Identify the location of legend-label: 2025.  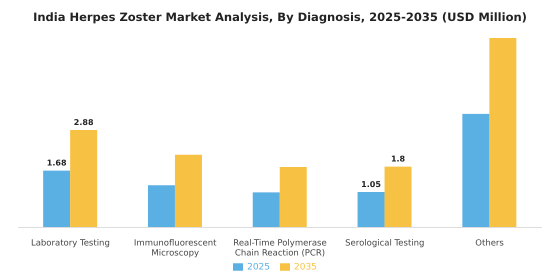
(258, 267).